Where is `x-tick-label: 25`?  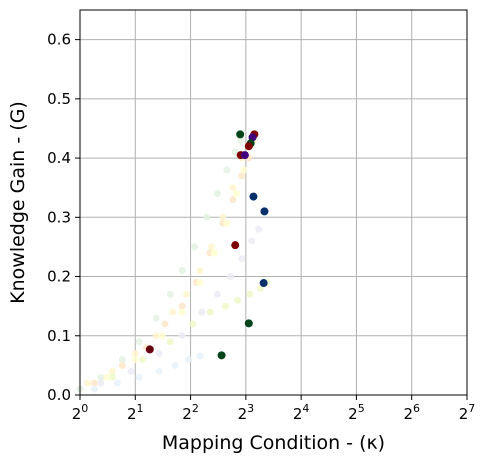 x-tick-label: 25 is located at coordinates (356, 412).